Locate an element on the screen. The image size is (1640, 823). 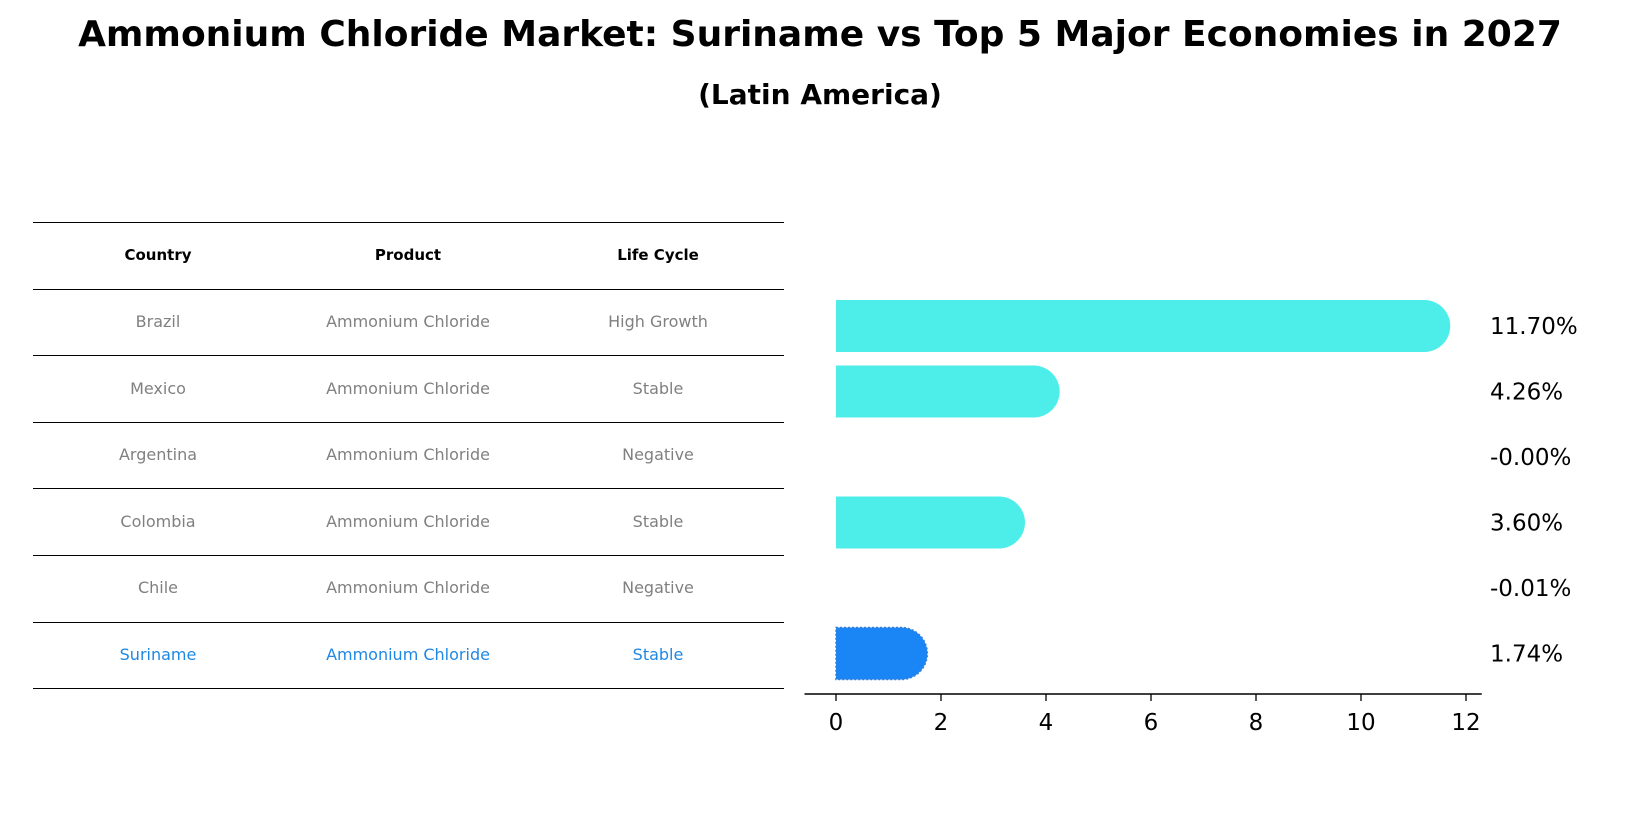
bar-mexico is located at coordinates (948, 391).